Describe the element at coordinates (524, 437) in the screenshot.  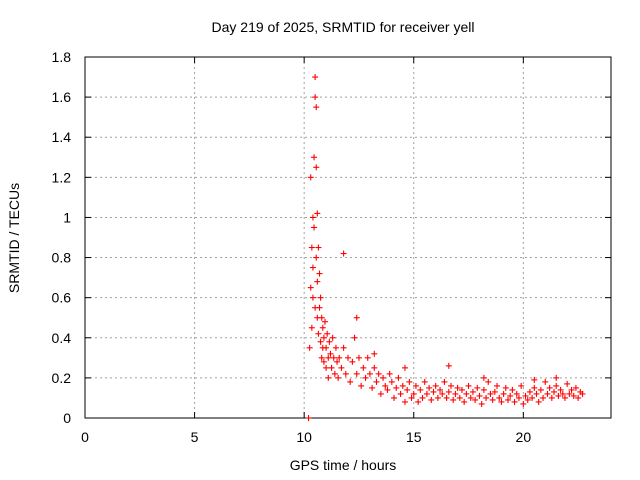
I see `x-tick-label: 20` at that location.